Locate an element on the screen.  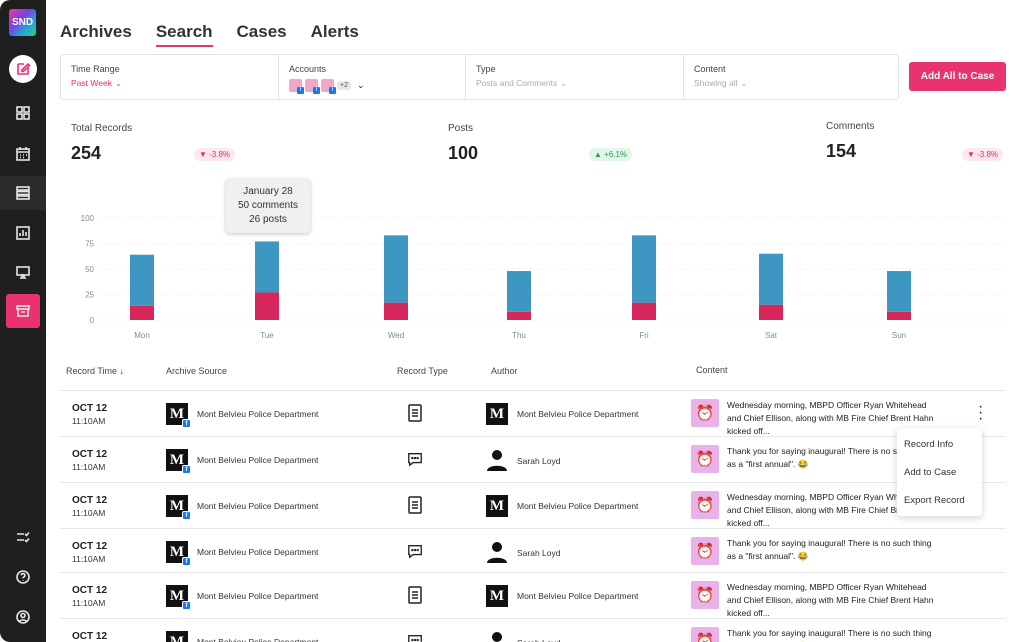
header-record-type: Record Type is located at coordinates (422, 371).